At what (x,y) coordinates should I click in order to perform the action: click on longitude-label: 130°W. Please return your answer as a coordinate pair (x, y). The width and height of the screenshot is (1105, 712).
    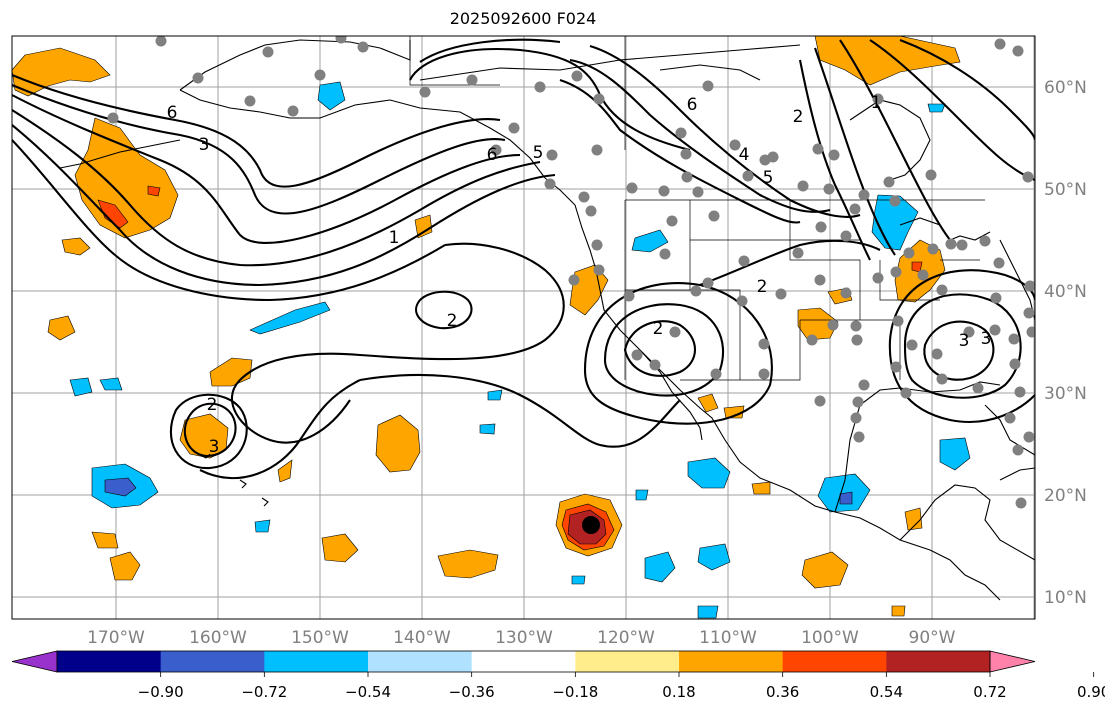
    Looking at the image, I should click on (524, 638).